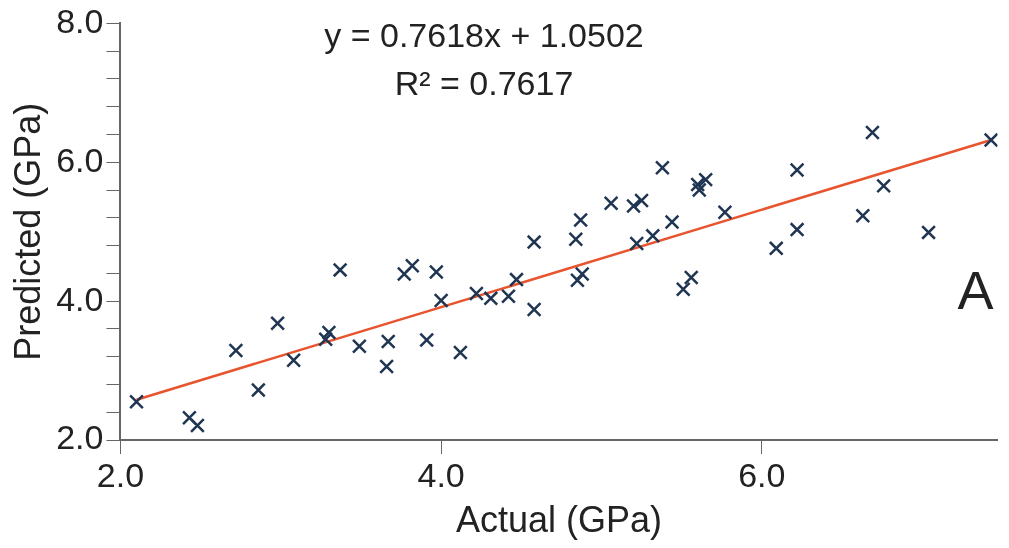  What do you see at coordinates (27, 231) in the screenshot?
I see `y-axis-title: Predicted (GPa)` at bounding box center [27, 231].